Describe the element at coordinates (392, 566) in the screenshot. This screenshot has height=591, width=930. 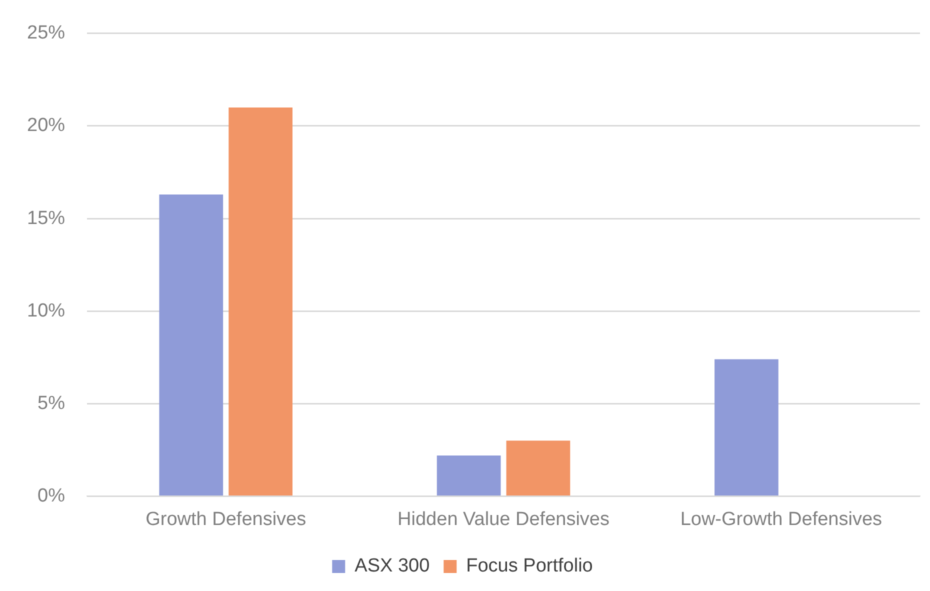
I see `legend-label: ASX 300` at that location.